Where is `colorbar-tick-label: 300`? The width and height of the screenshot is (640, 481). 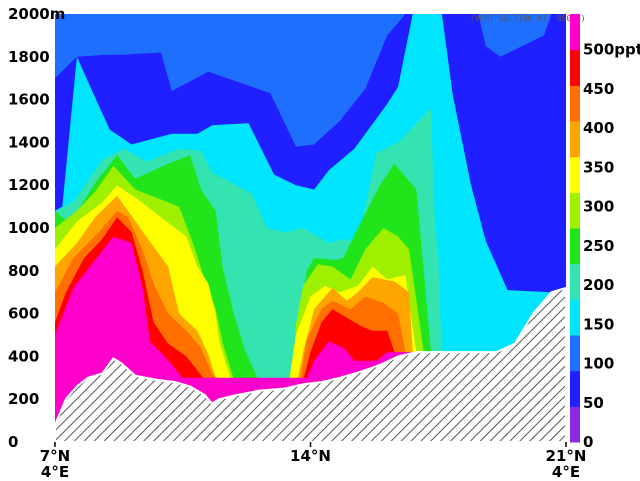
colorbar-tick-label: 300 is located at coordinates (598, 207).